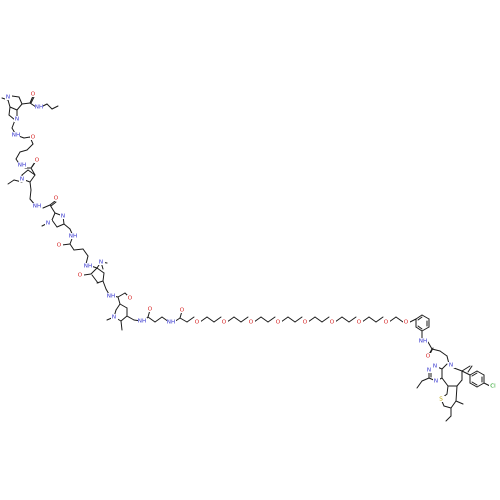 This screenshot has height=500, width=500. Describe the element at coordinates (182, 311) in the screenshot. I see `atom-o-amide-8: O` at that location.